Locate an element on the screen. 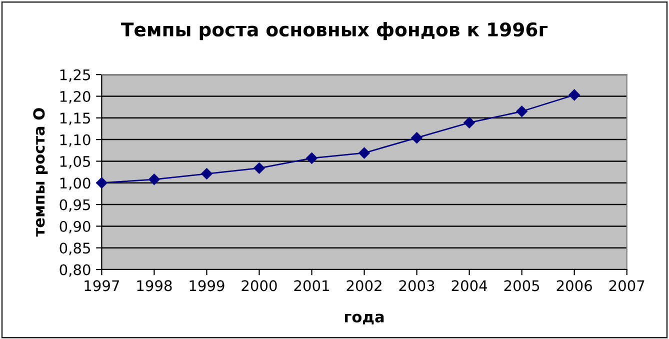 The width and height of the screenshot is (669, 339). x-axis-title: года is located at coordinates (364, 319).